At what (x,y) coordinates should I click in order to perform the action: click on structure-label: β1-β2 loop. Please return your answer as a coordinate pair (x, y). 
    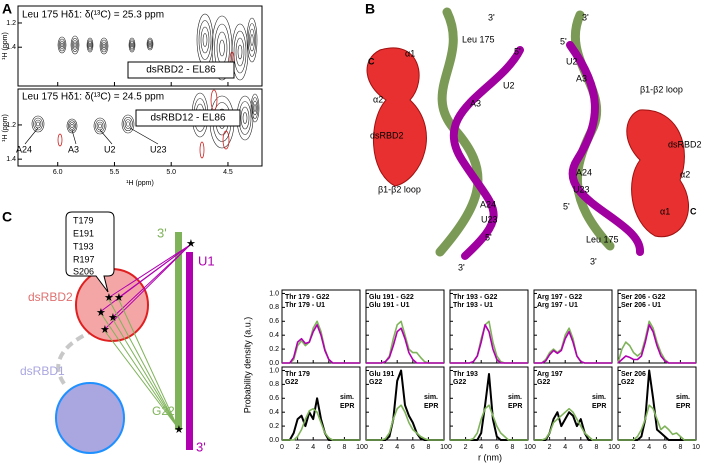
    Looking at the image, I should click on (399, 189).